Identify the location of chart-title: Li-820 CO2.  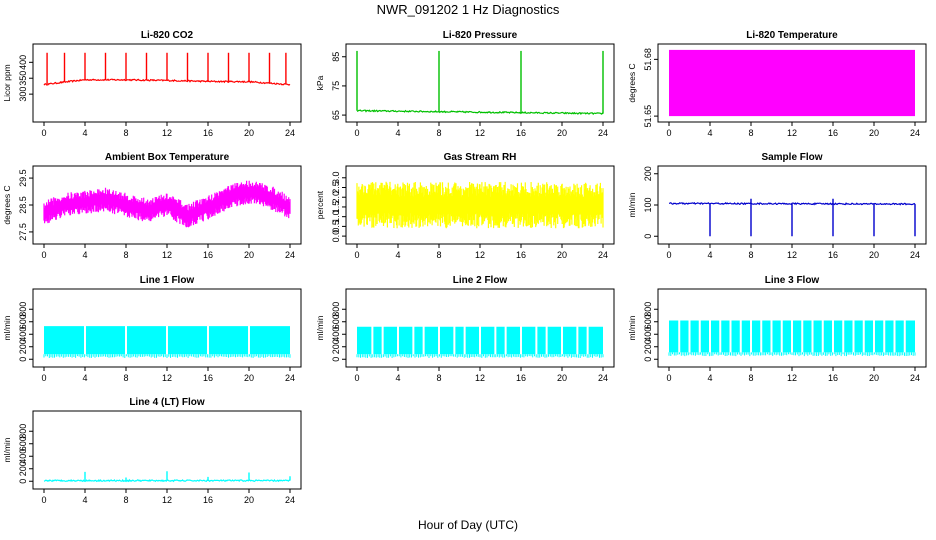
(167, 35).